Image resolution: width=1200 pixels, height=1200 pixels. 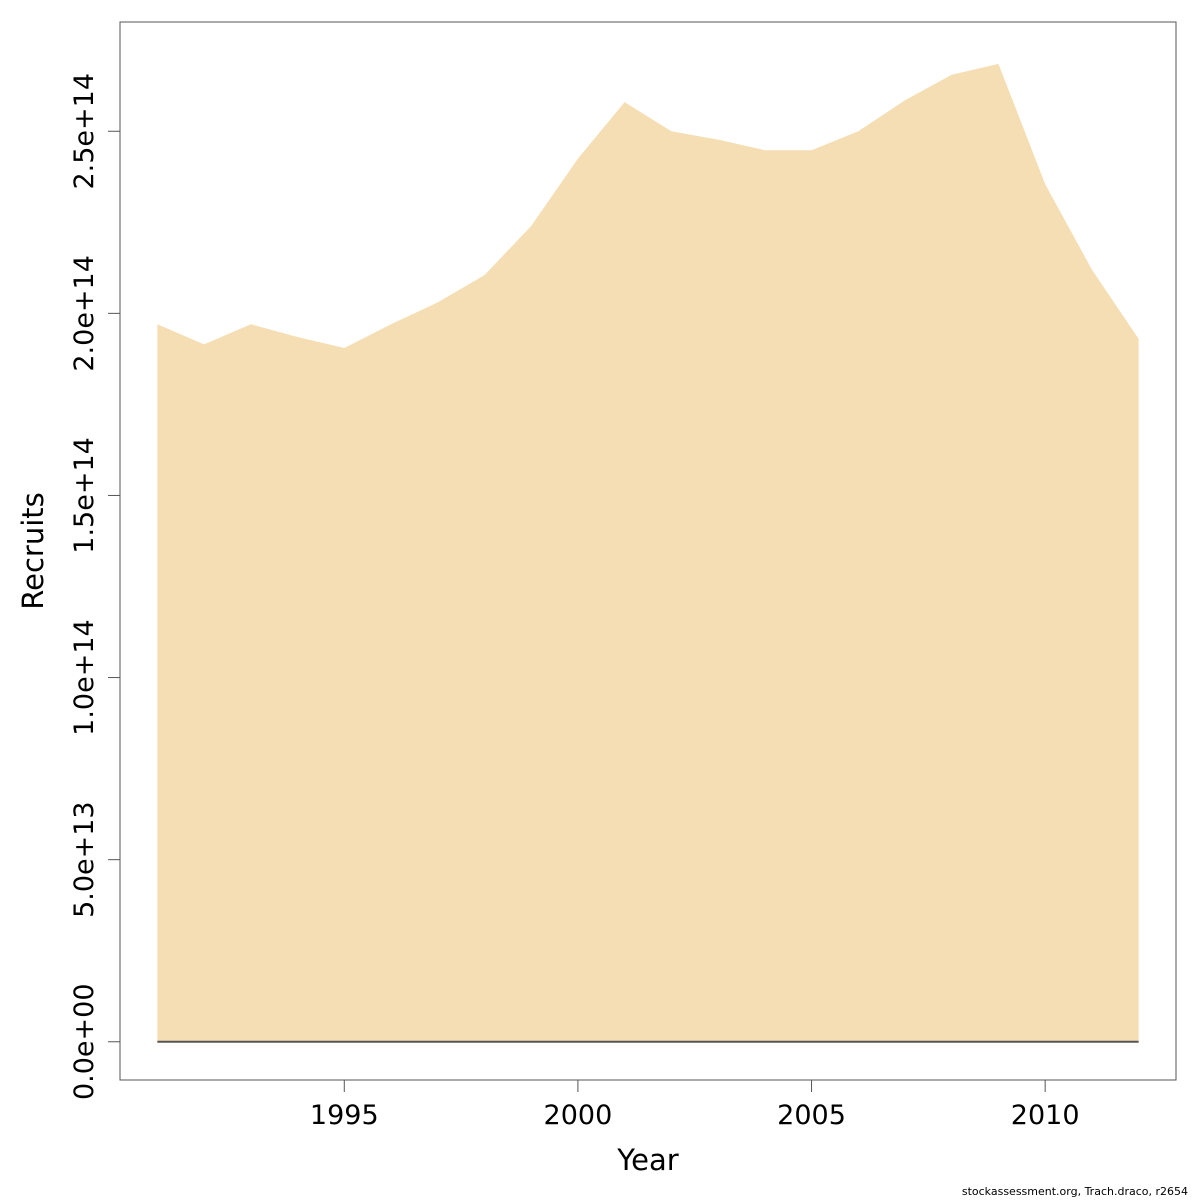 What do you see at coordinates (84, 131) in the screenshot?
I see `y-tick-label: 2.5e+14` at bounding box center [84, 131].